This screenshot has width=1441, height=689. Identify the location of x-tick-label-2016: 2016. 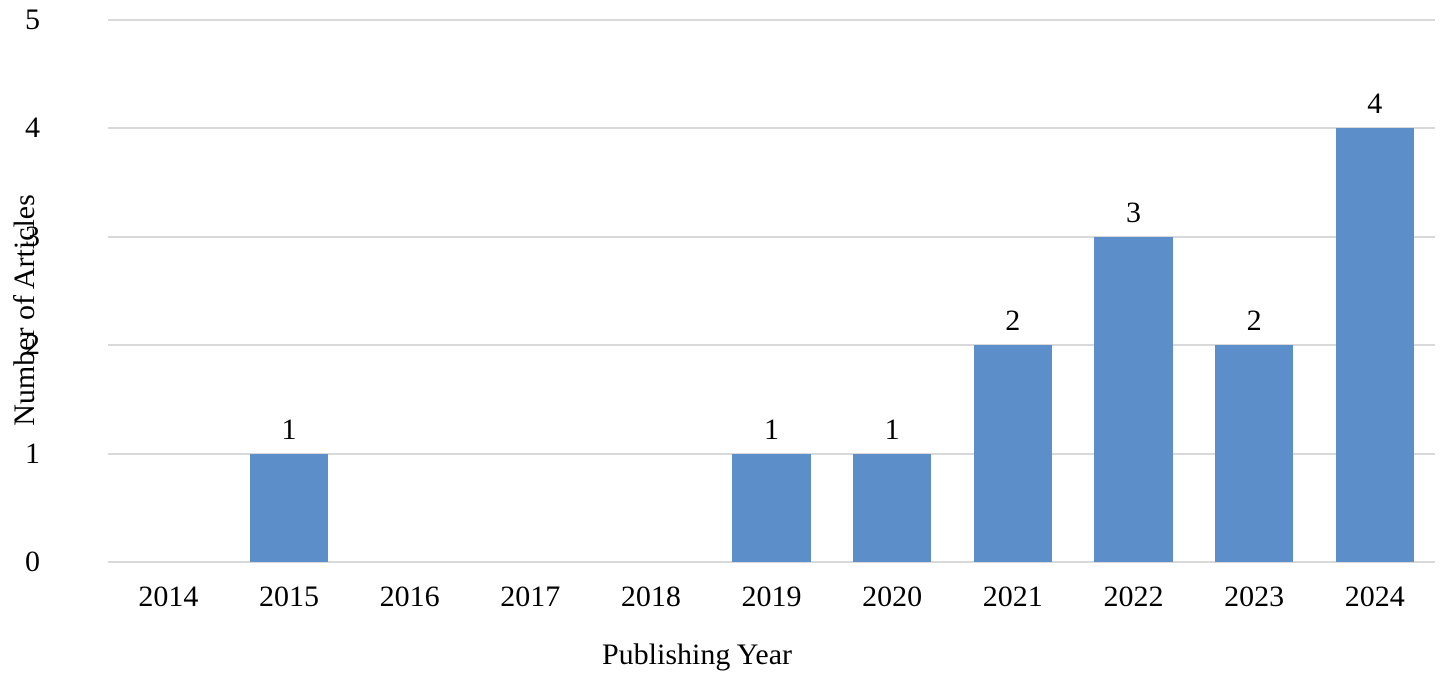
(409, 596).